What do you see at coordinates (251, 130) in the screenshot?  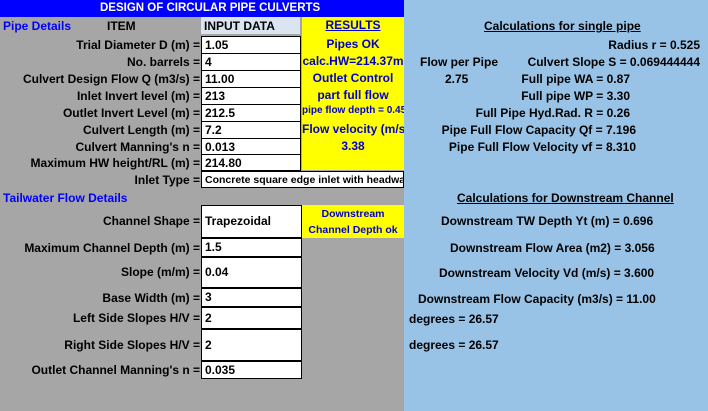 I see `length-input: 7.2` at bounding box center [251, 130].